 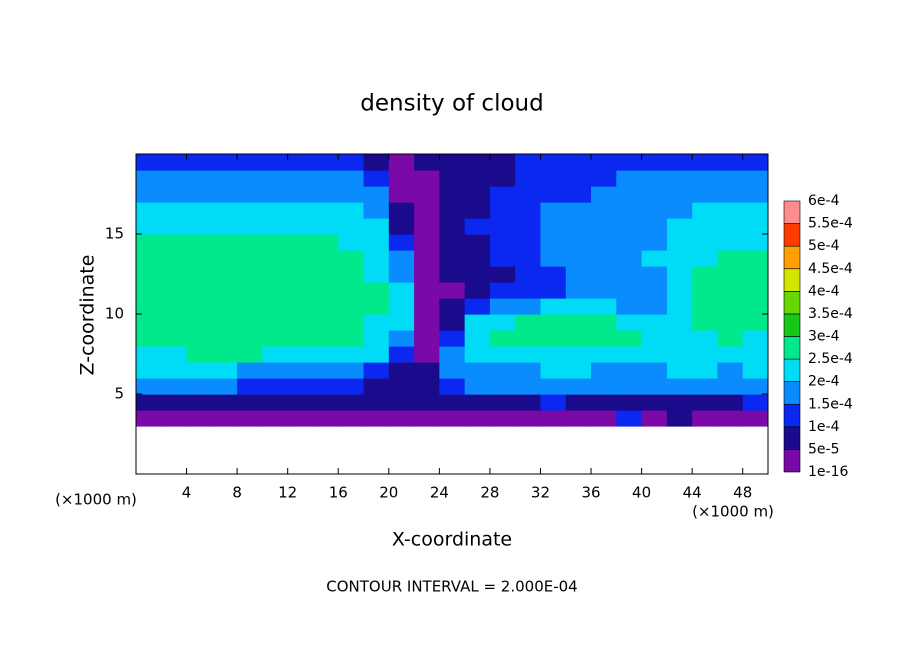 I want to click on colorbar-label: 1e-16, so click(x=828, y=472).